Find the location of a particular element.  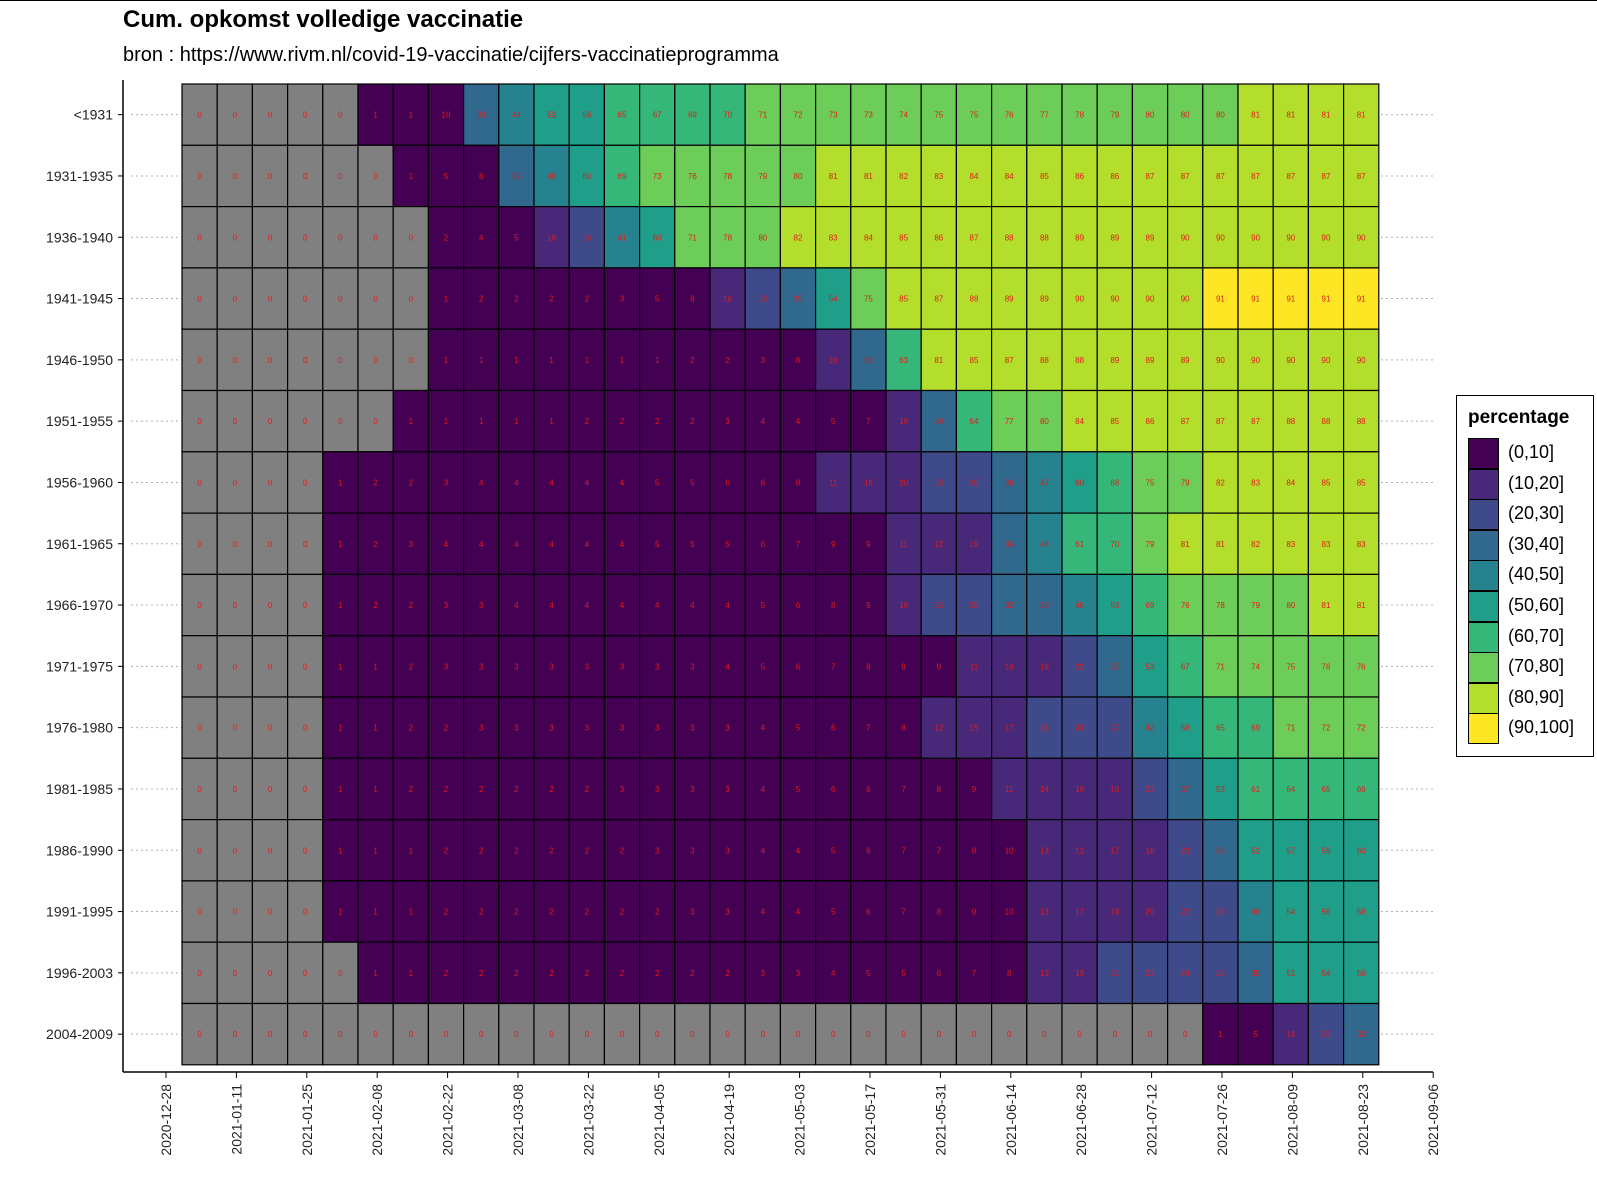

y-tick-label: 1946-1950 is located at coordinates (79, 360).